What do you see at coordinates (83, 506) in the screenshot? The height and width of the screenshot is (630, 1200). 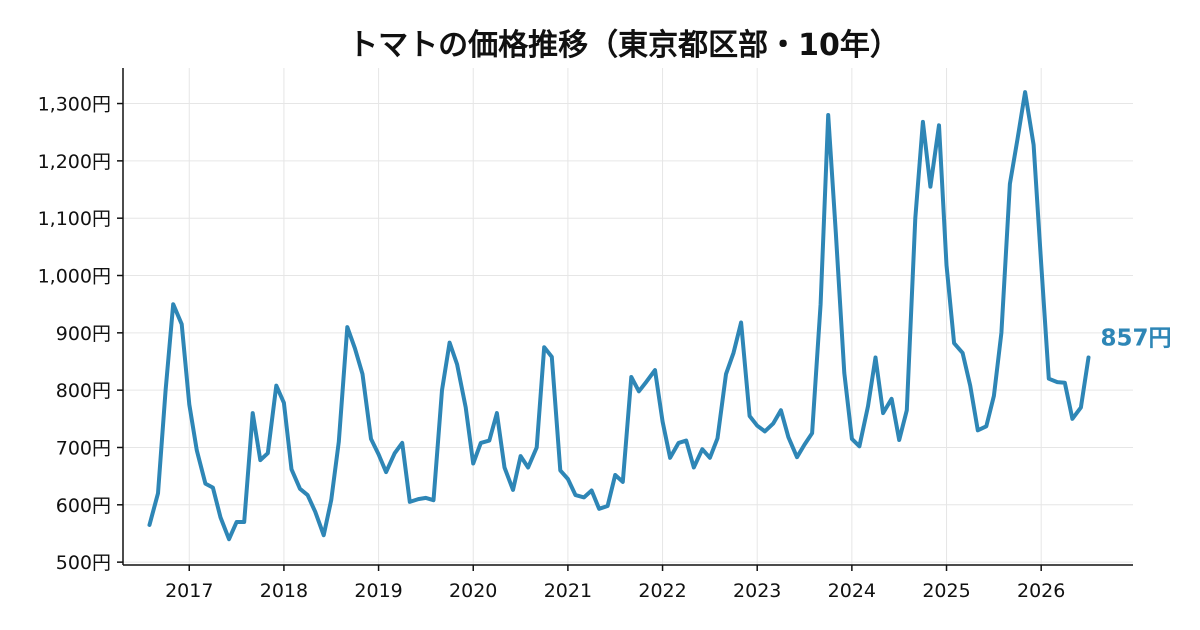 I see `y-tick-label: 600円` at bounding box center [83, 506].